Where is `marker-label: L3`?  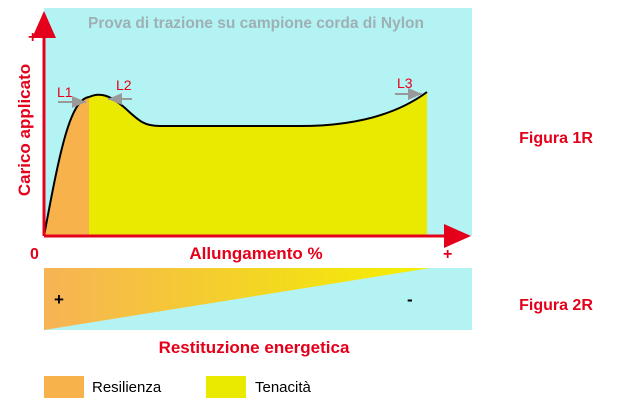
marker-label: L3 is located at coordinates (405, 83).